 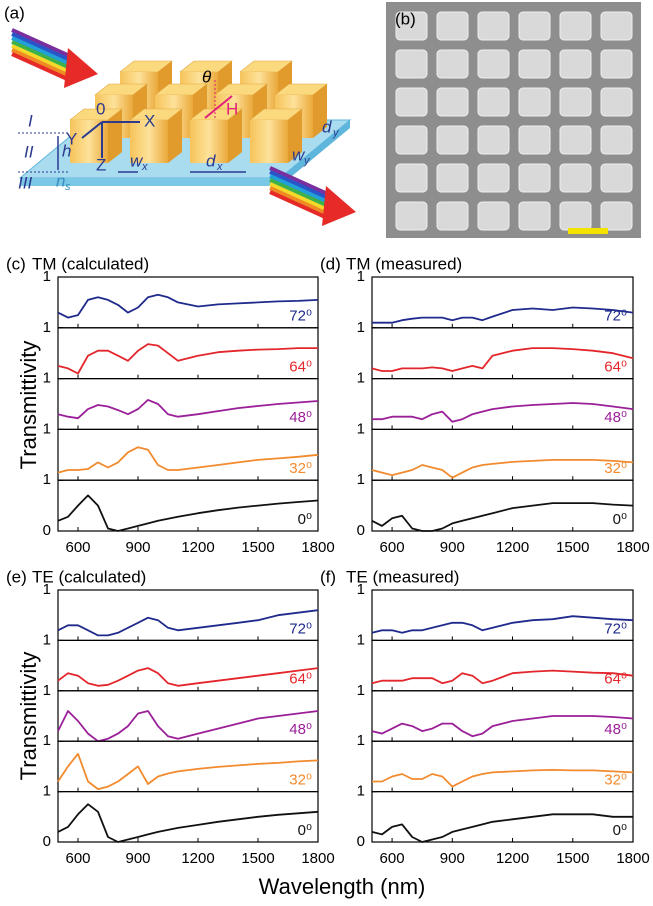 I want to click on transmitted-light, so click(x=313, y=197).